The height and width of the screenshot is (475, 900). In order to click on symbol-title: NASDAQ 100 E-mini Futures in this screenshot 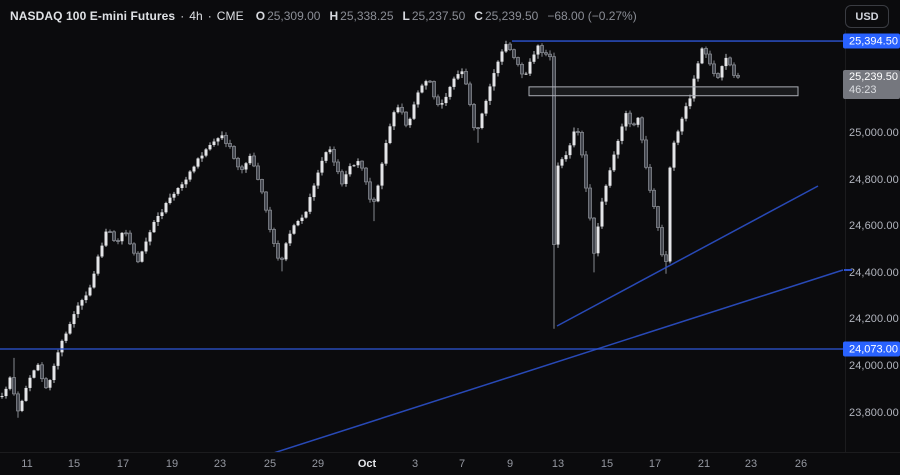, I will do `click(93, 16)`.